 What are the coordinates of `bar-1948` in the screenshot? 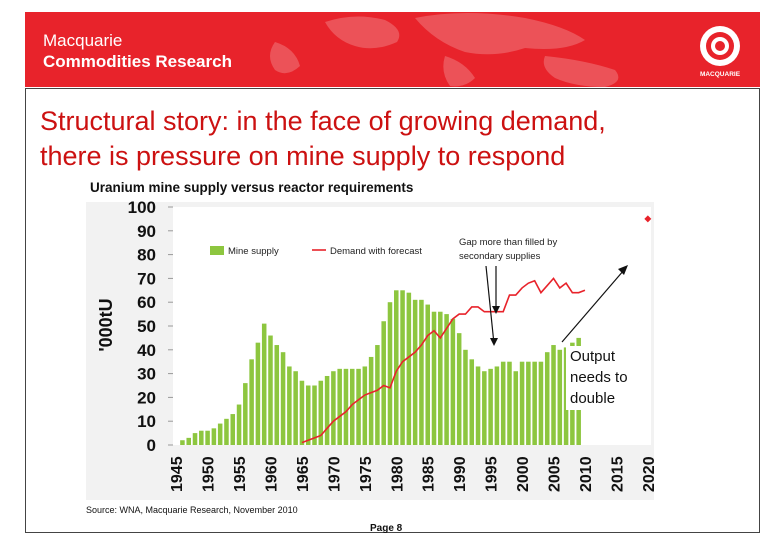 It's located at (195, 439).